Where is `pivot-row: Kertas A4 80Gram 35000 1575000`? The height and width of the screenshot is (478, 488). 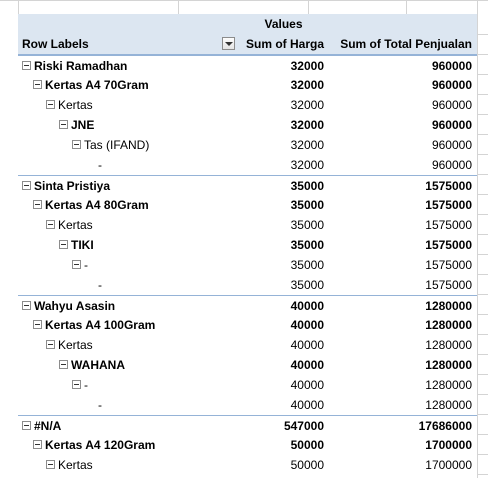 pivot-row: Kertas A4 80Gram 35000 1575000 is located at coordinates (247, 205).